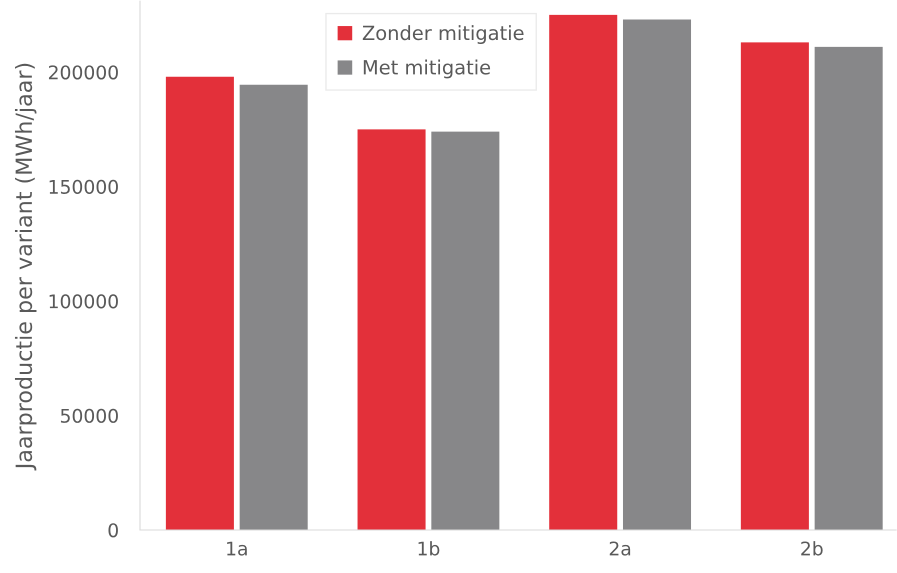 The image size is (897, 573). Describe the element at coordinates (812, 548) in the screenshot. I see `x-tick-label: 2b` at that location.